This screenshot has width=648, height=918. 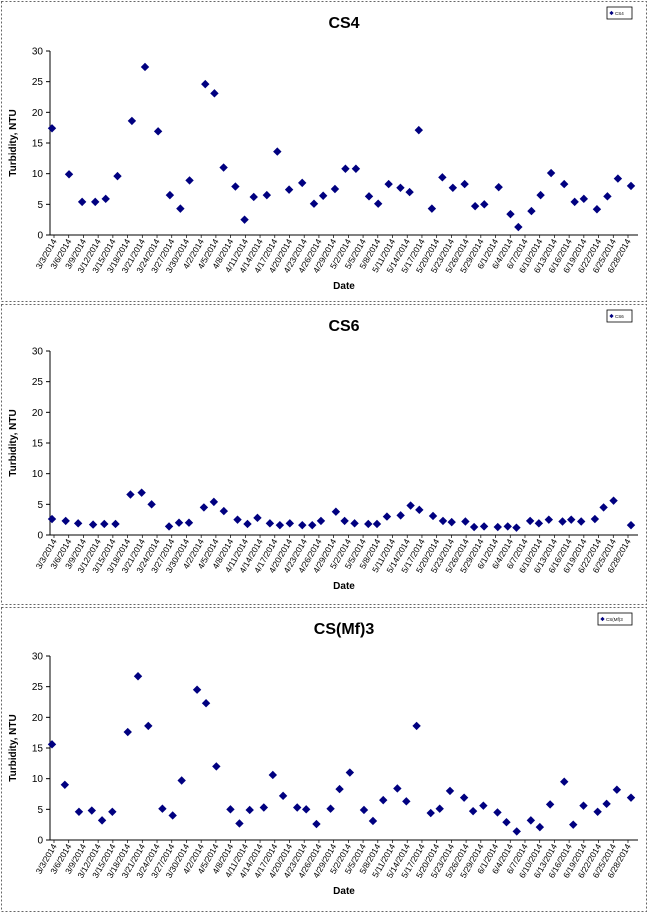 What do you see at coordinates (343, 326) in the screenshot?
I see `chart-title: CS6` at bounding box center [343, 326].